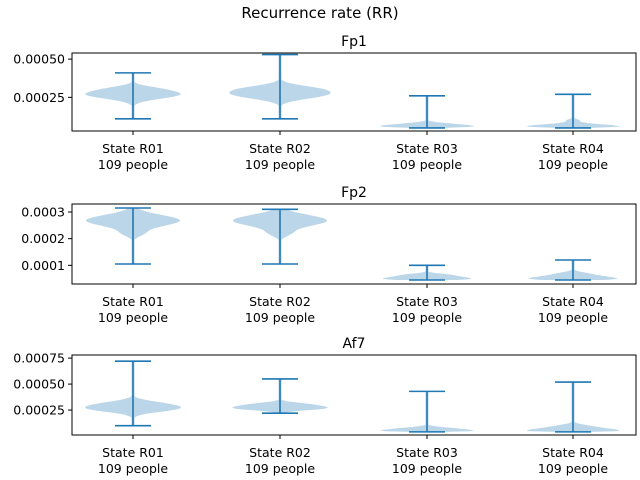 The image size is (640, 480). Describe the element at coordinates (43, 212) in the screenshot. I see `y-tick-label: 0.0003` at that location.